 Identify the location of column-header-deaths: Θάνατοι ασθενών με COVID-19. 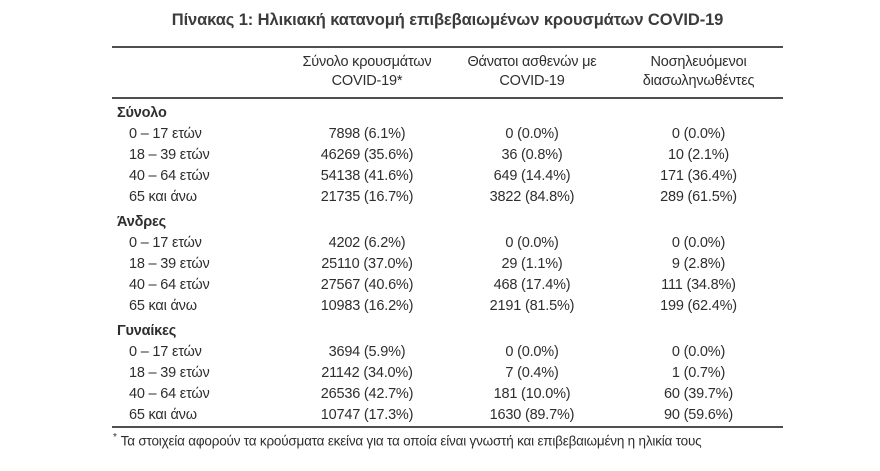
(532, 72).